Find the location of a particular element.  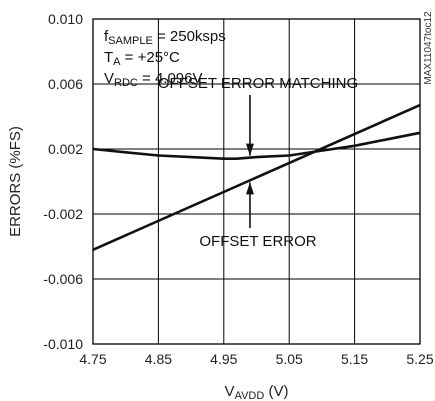

y-tick-label: 0.002 is located at coordinates (65, 149).